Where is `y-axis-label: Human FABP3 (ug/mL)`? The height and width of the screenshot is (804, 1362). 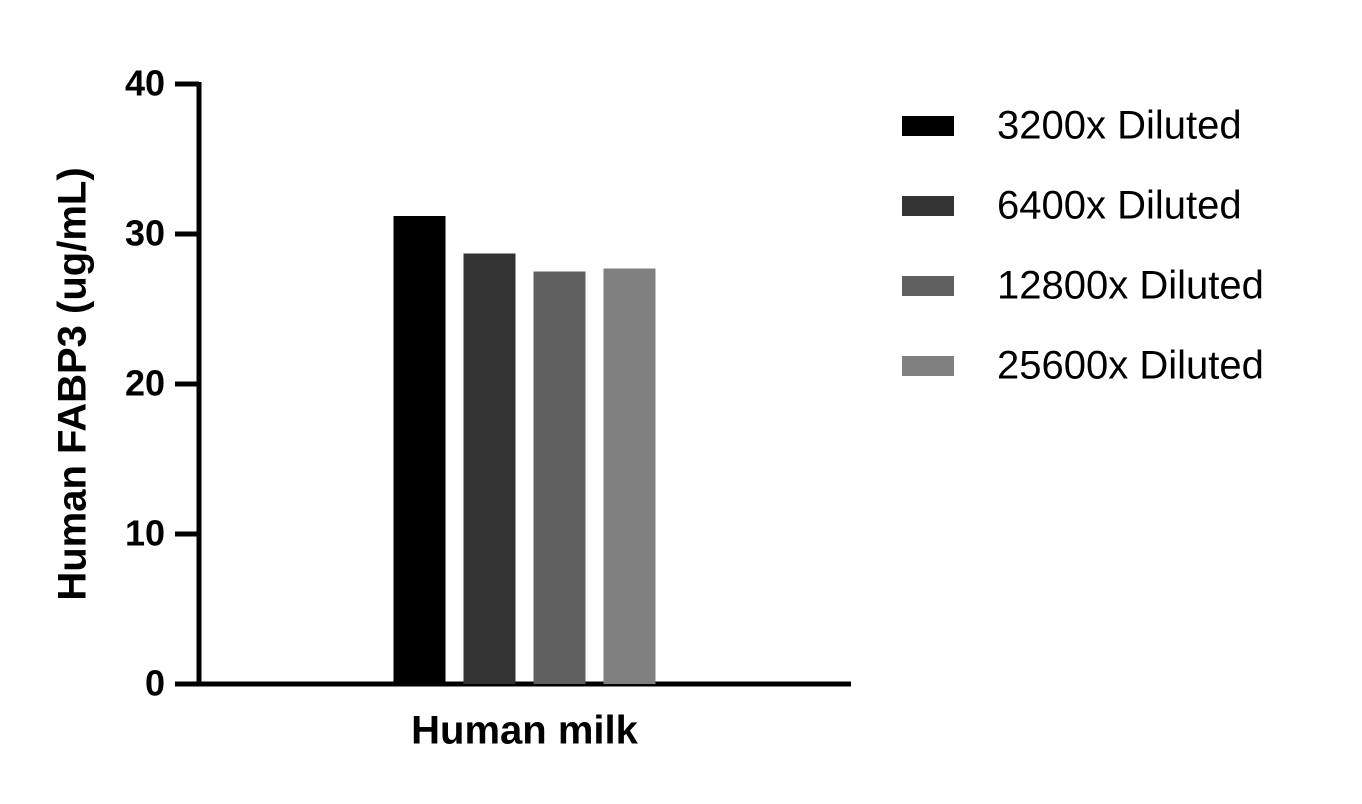
y-axis-label: Human FABP3 (ug/mL) is located at coordinates (73, 383).